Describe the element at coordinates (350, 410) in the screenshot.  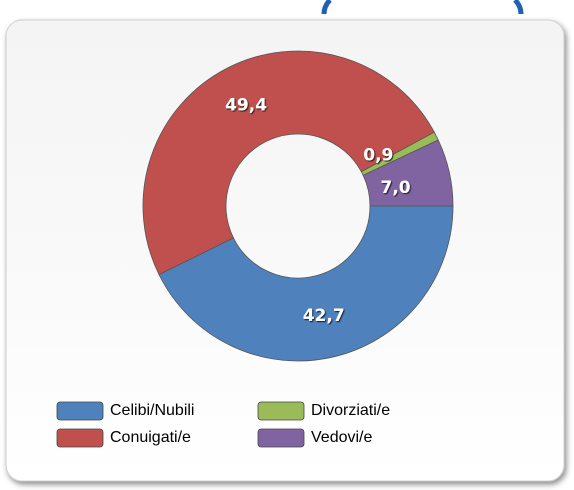
I see `legend-label: Divorziati/e` at that location.